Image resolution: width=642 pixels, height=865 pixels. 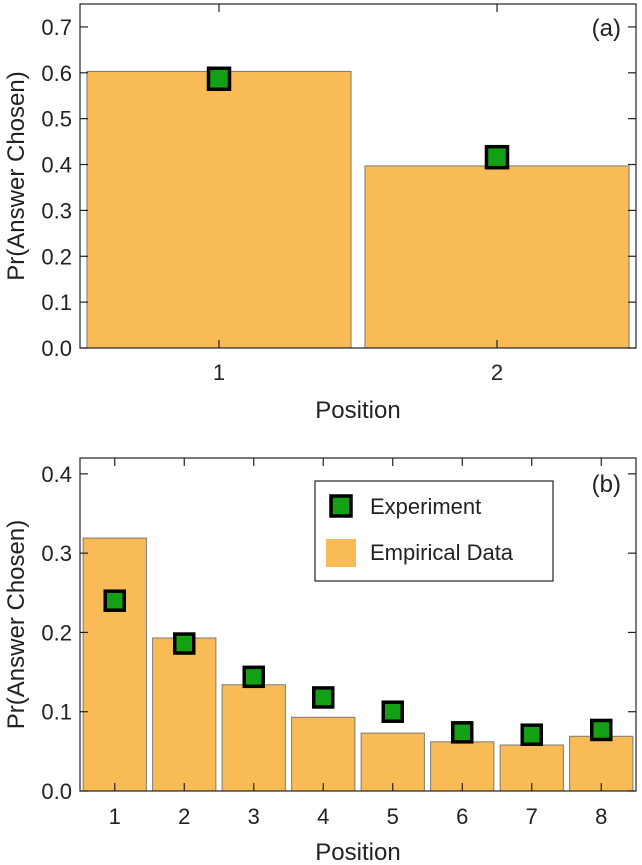 What do you see at coordinates (56, 27) in the screenshot?
I see `y-tick-label: 0.7` at bounding box center [56, 27].